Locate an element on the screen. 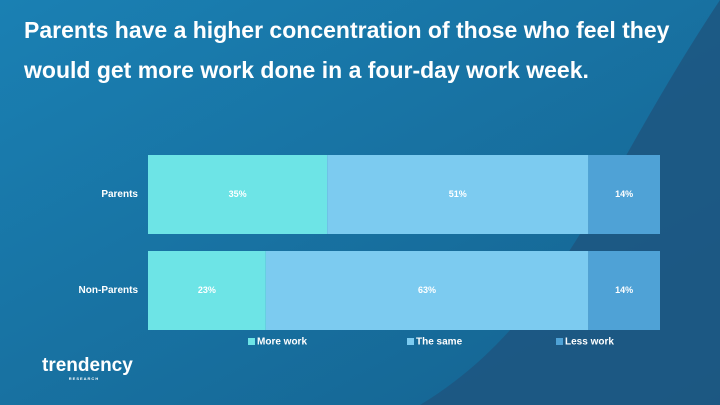 This screenshot has width=720, height=405. legend-label: The same is located at coordinates (439, 342).